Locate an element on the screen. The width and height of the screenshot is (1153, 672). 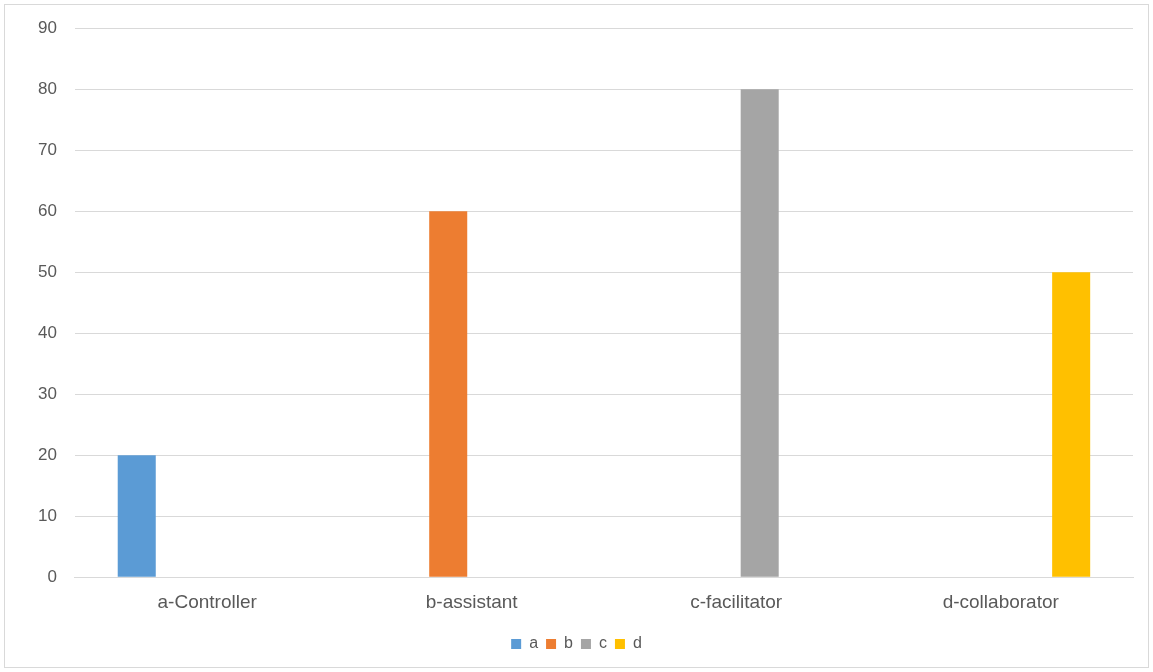
y-tick-label: 40 is located at coordinates (47, 332).